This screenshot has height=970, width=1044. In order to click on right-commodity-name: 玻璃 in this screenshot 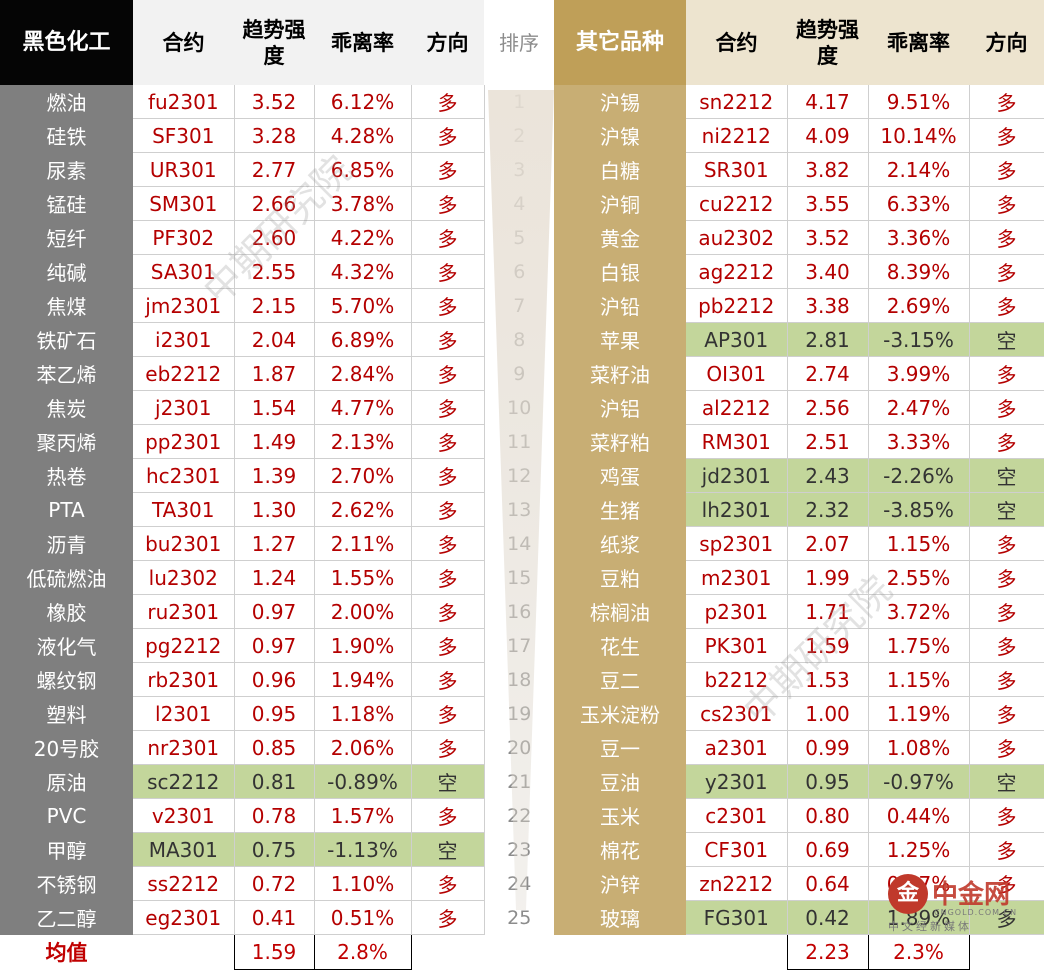, I will do `click(620, 917)`.